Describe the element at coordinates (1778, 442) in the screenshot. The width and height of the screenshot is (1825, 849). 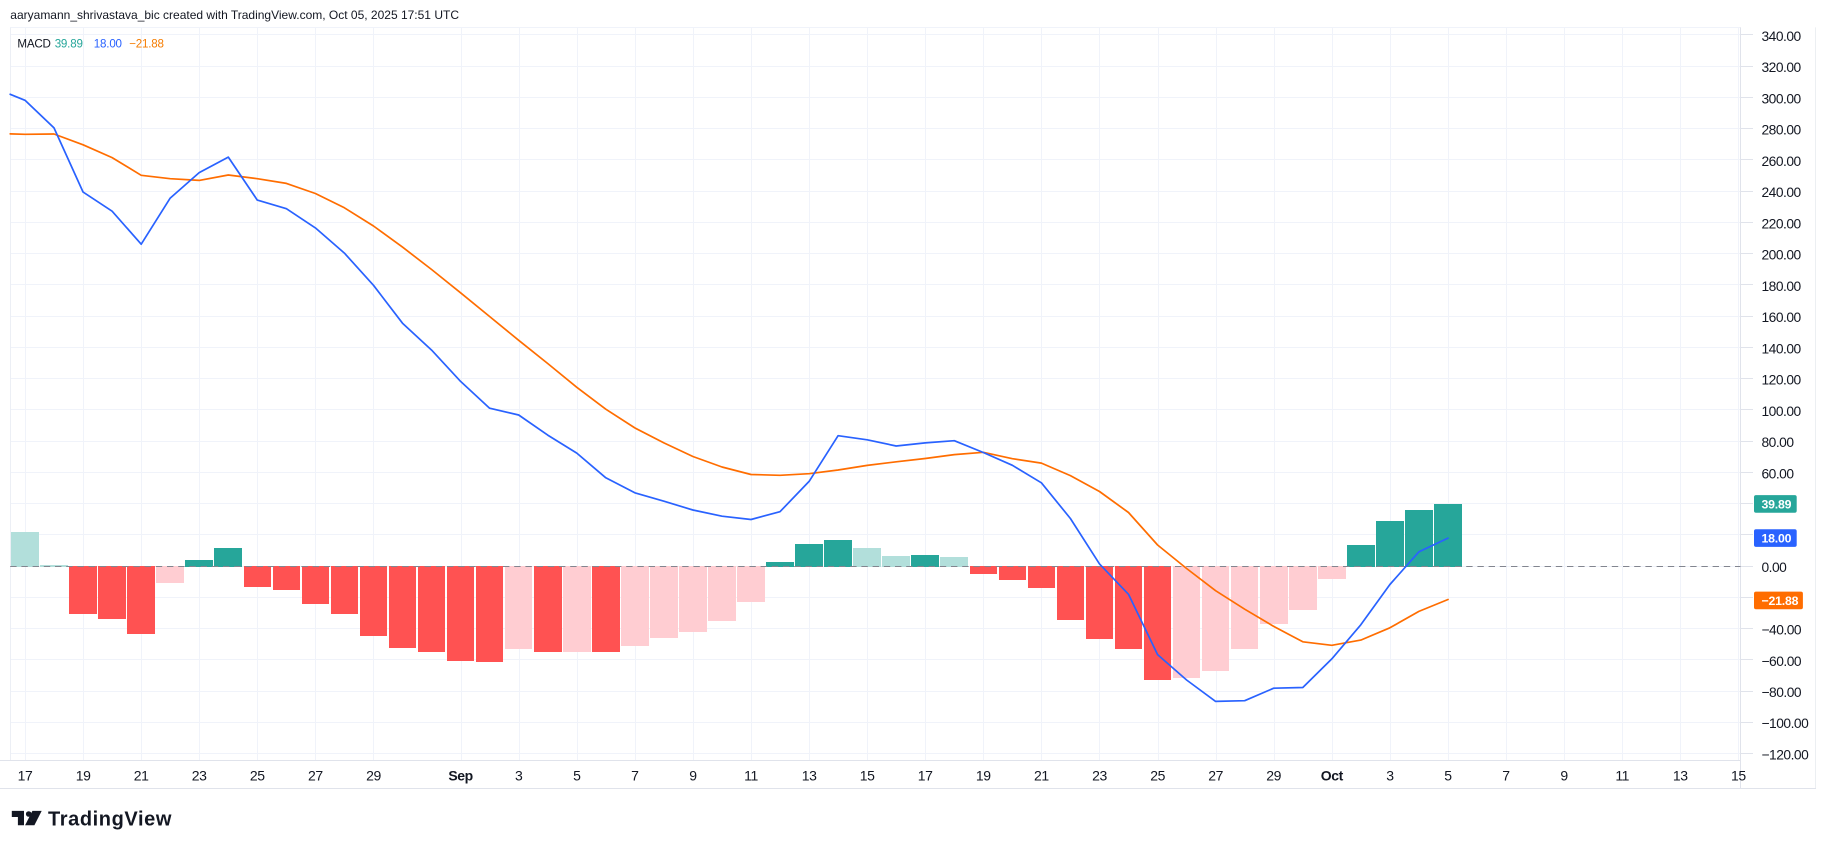
I see `svg-text: 80.00` at that location.